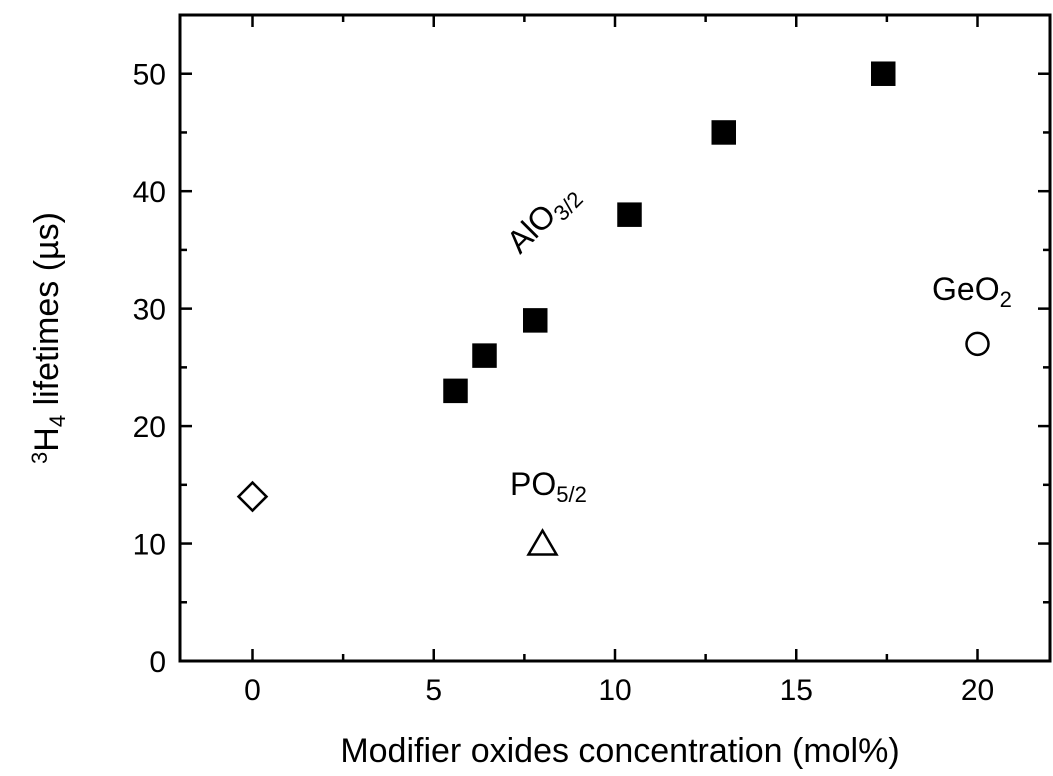 This screenshot has height=776, width=1053. What do you see at coordinates (966, 289) in the screenshot?
I see `series-label-main: GeO` at bounding box center [966, 289].